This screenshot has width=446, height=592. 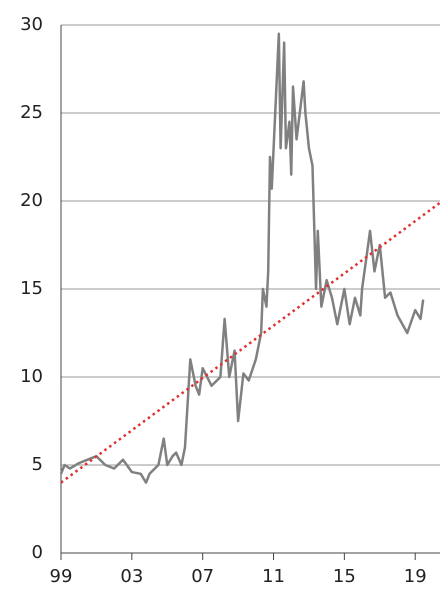 I want to click on y-tick-label: 25, so click(x=31, y=112).